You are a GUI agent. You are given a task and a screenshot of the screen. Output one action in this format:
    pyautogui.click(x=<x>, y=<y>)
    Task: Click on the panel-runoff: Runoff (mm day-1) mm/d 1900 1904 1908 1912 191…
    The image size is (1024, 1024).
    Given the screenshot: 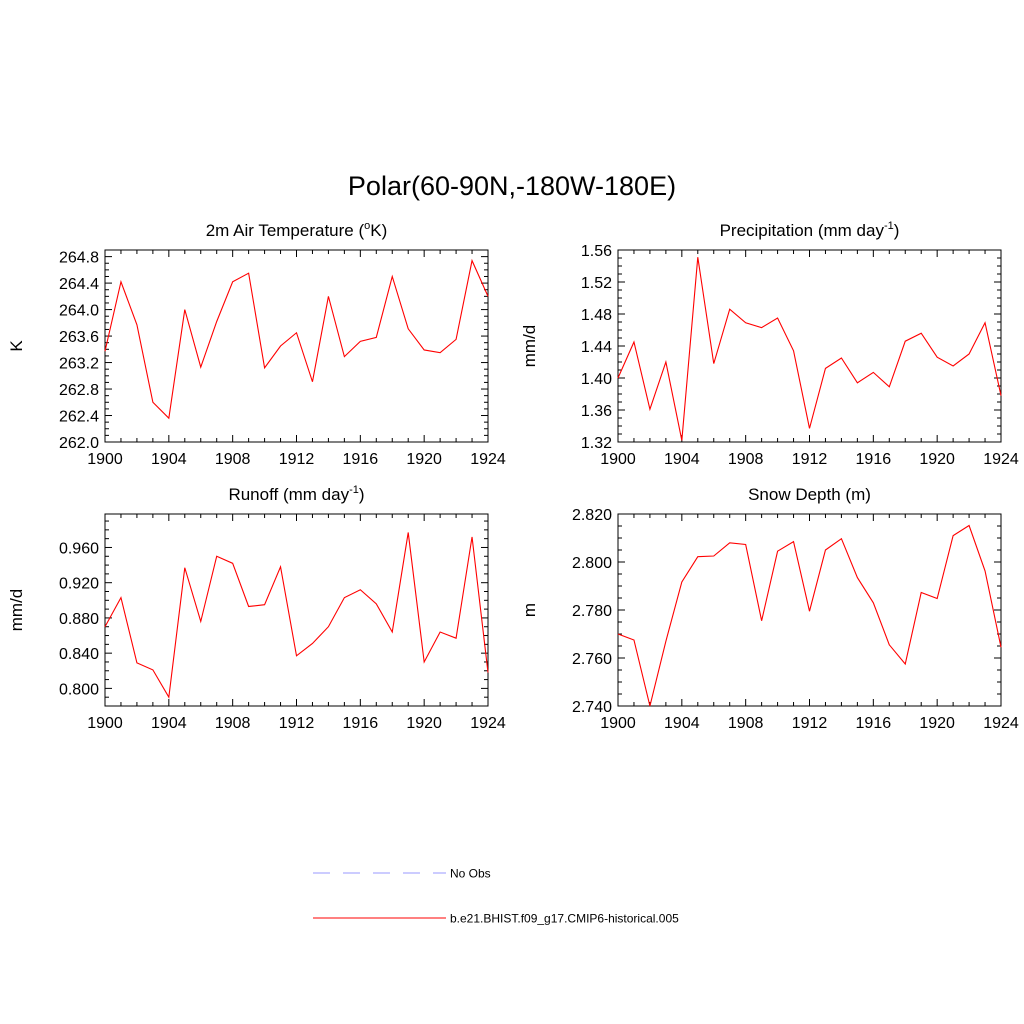 What is the action you would take?
    pyautogui.click(x=256, y=608)
    